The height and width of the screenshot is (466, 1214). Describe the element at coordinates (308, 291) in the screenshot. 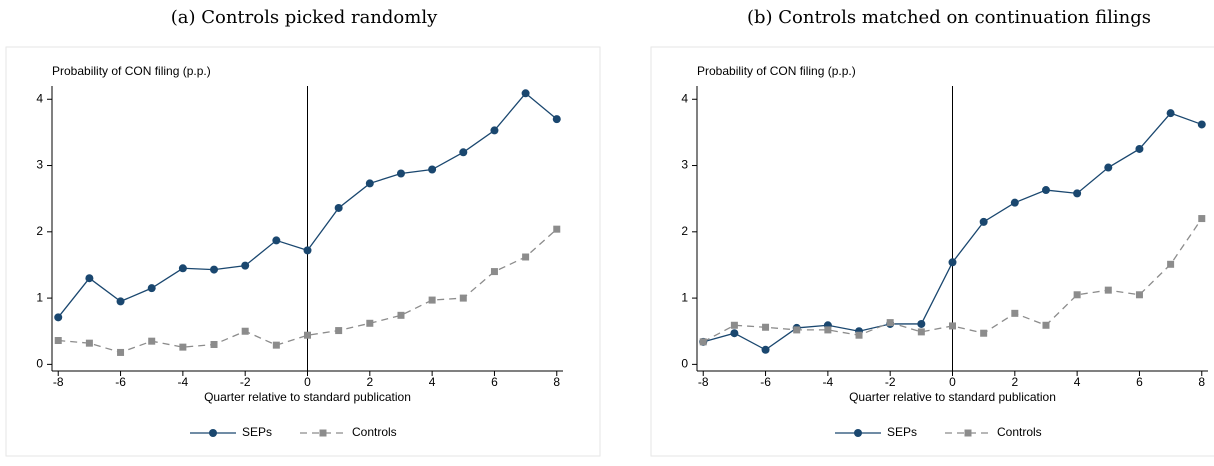

I see `series-line` at that location.